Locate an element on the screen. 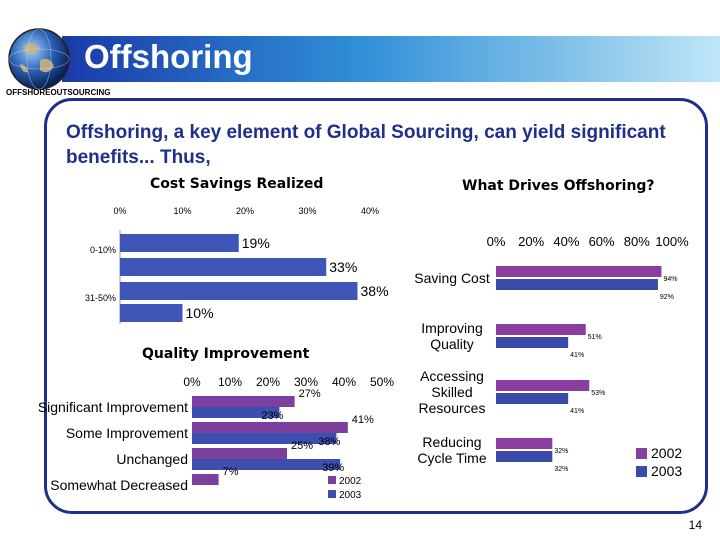  category-label: Some Improvement is located at coordinates (127, 433).